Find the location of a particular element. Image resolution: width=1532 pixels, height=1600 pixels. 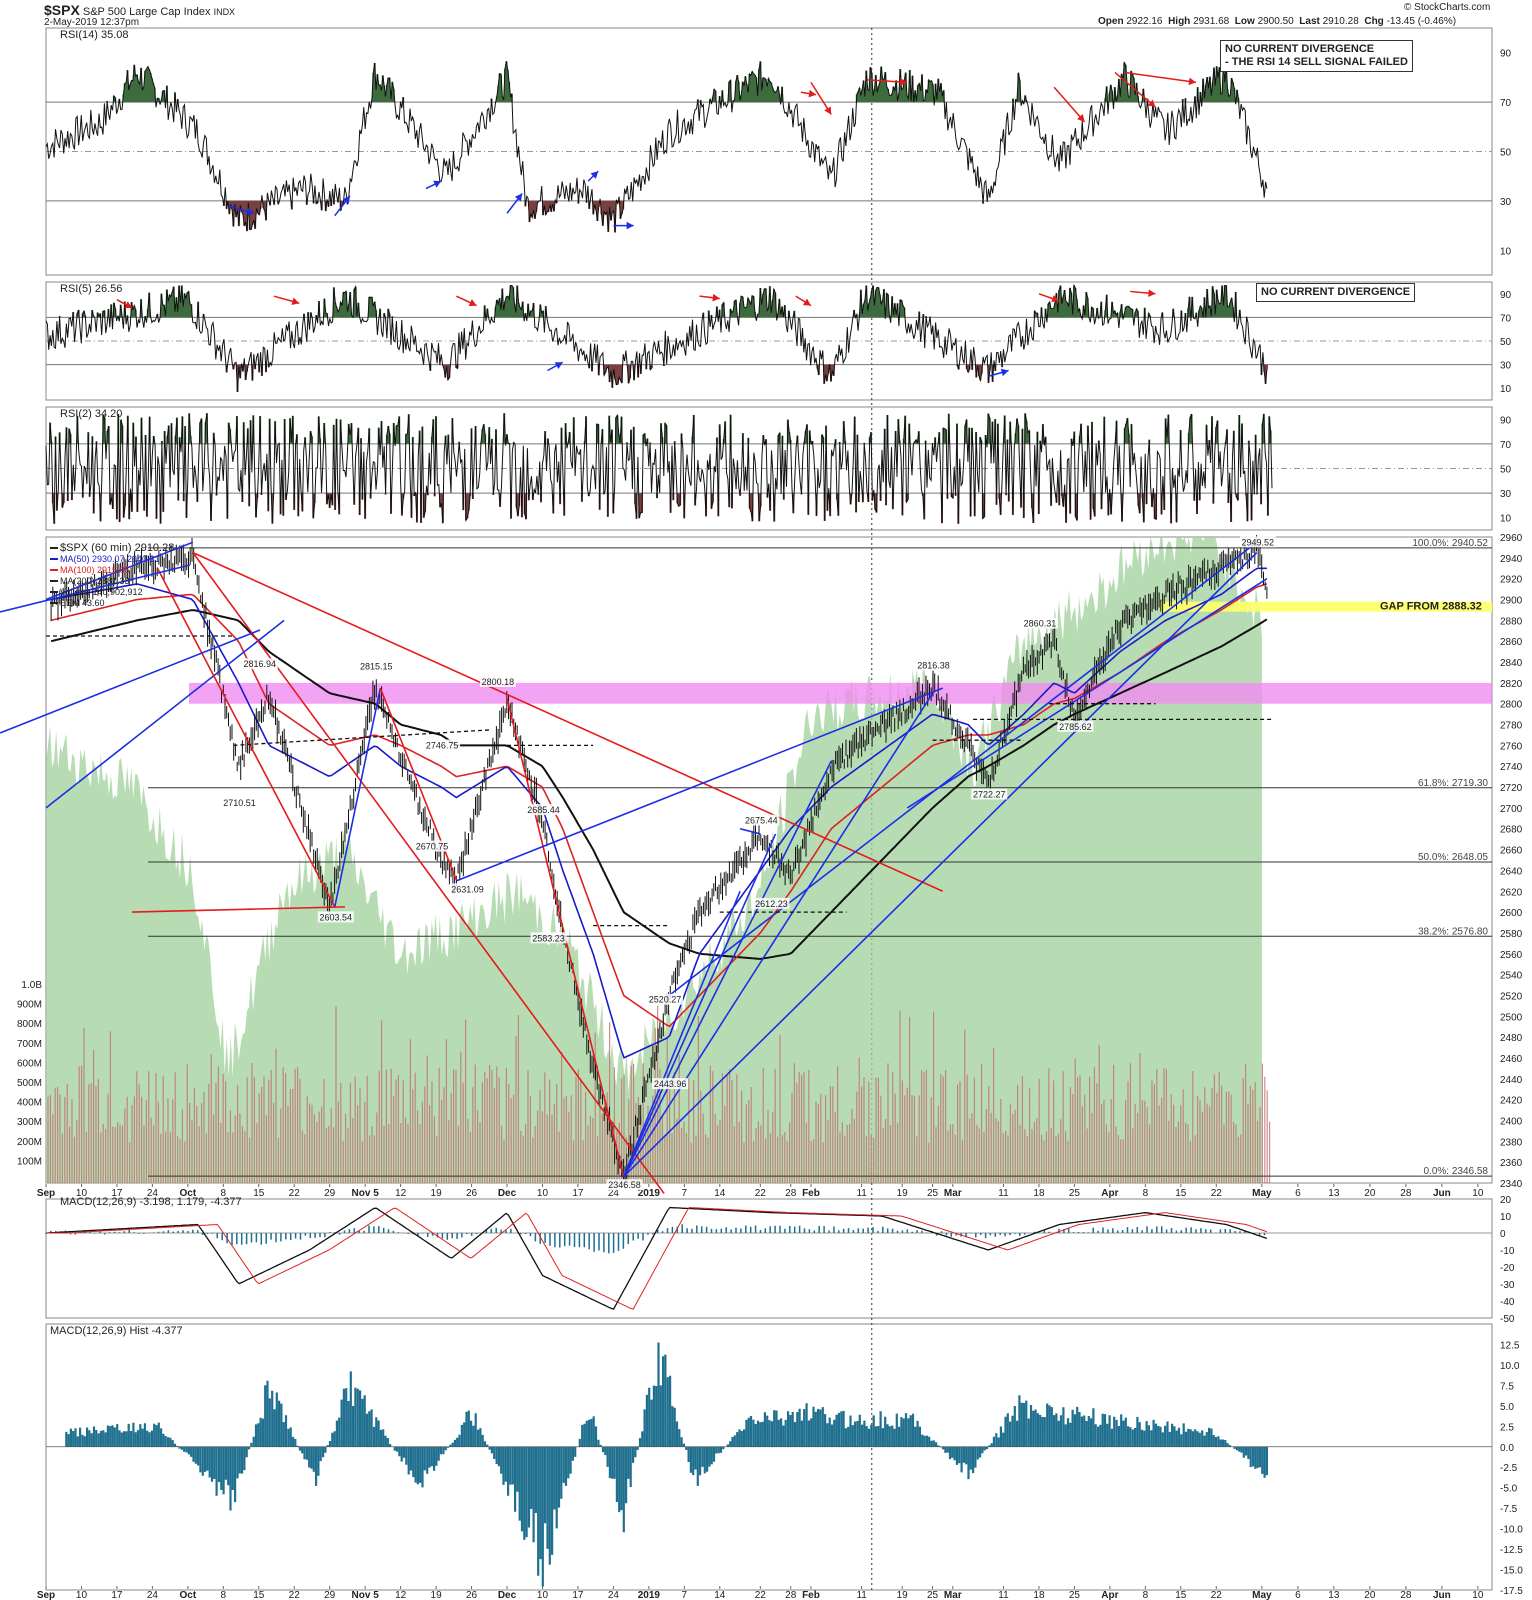

price-label: 2443.96 is located at coordinates (670, 1084).